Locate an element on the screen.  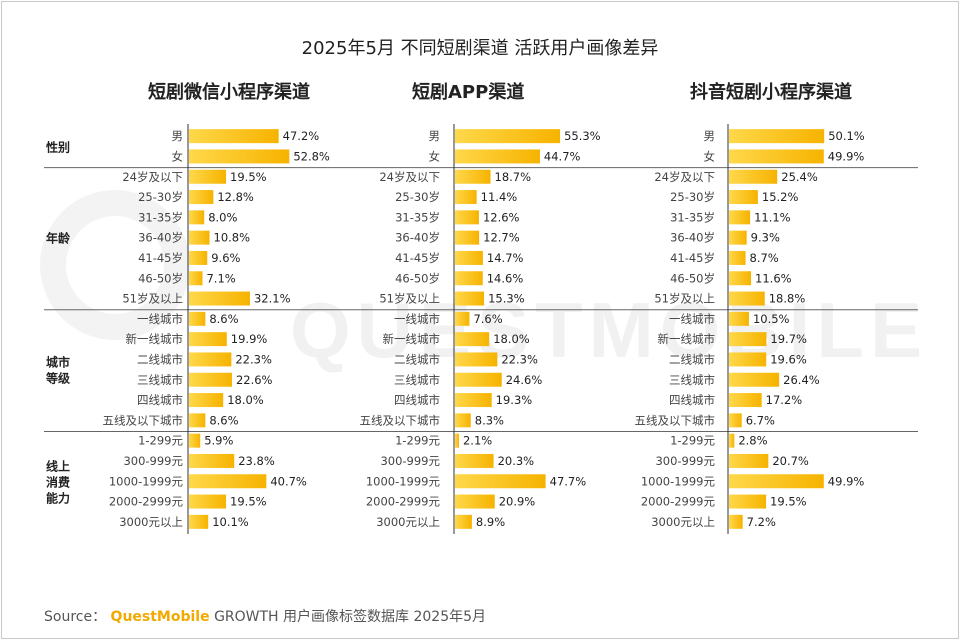
value-label: 9.6% is located at coordinates (225, 258).